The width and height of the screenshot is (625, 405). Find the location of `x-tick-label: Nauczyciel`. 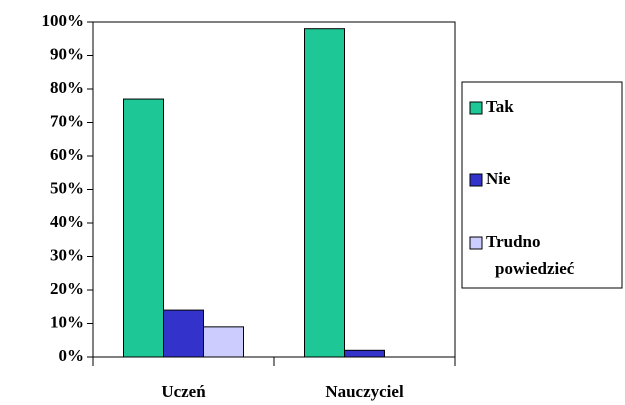

x-tick-label: Nauczyciel is located at coordinates (364, 391).